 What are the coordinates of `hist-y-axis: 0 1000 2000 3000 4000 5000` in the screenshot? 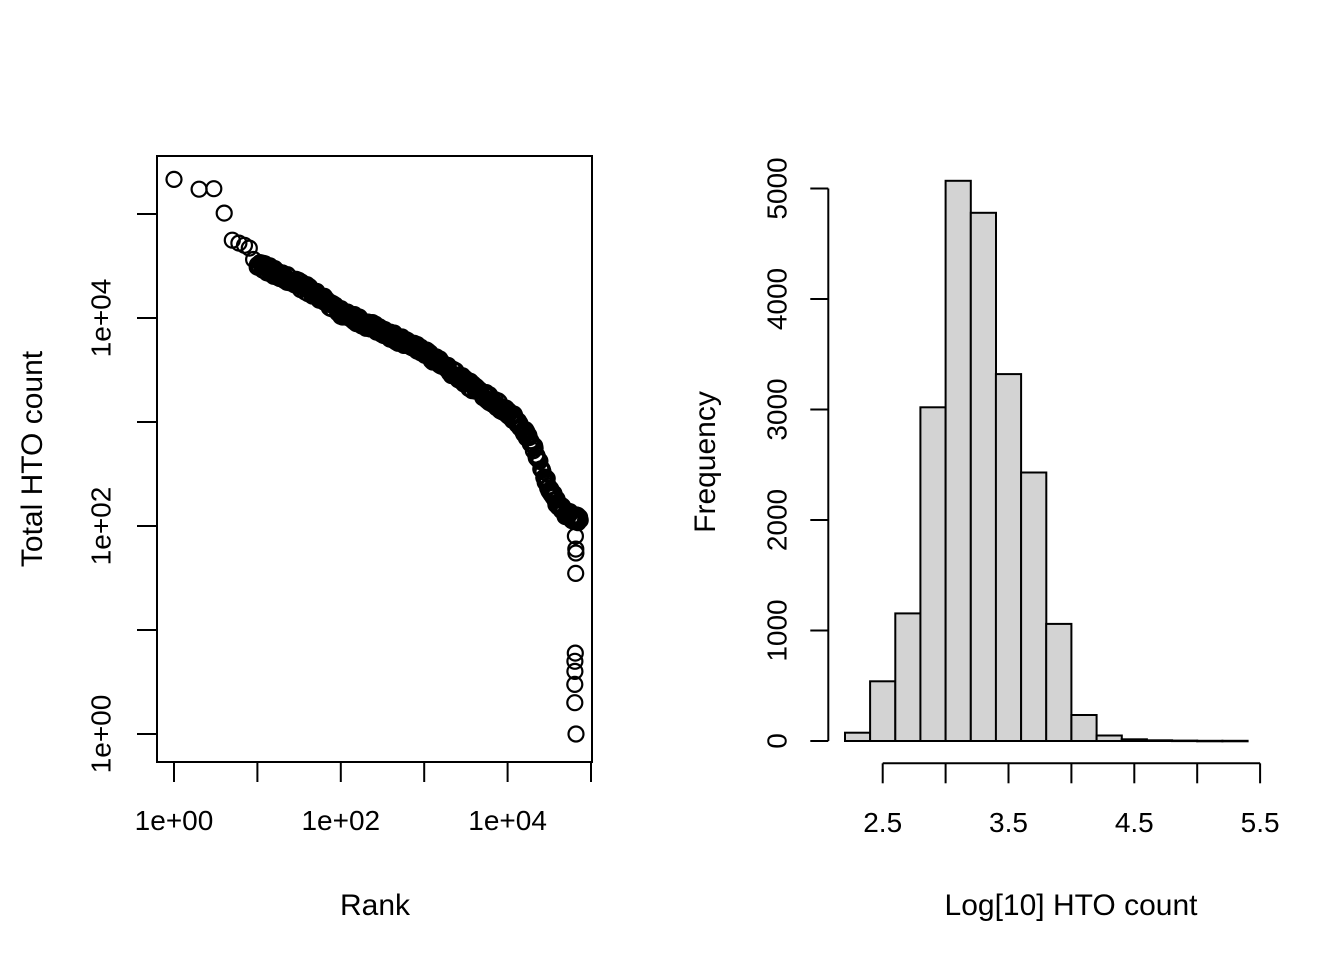 It's located at (796, 453).